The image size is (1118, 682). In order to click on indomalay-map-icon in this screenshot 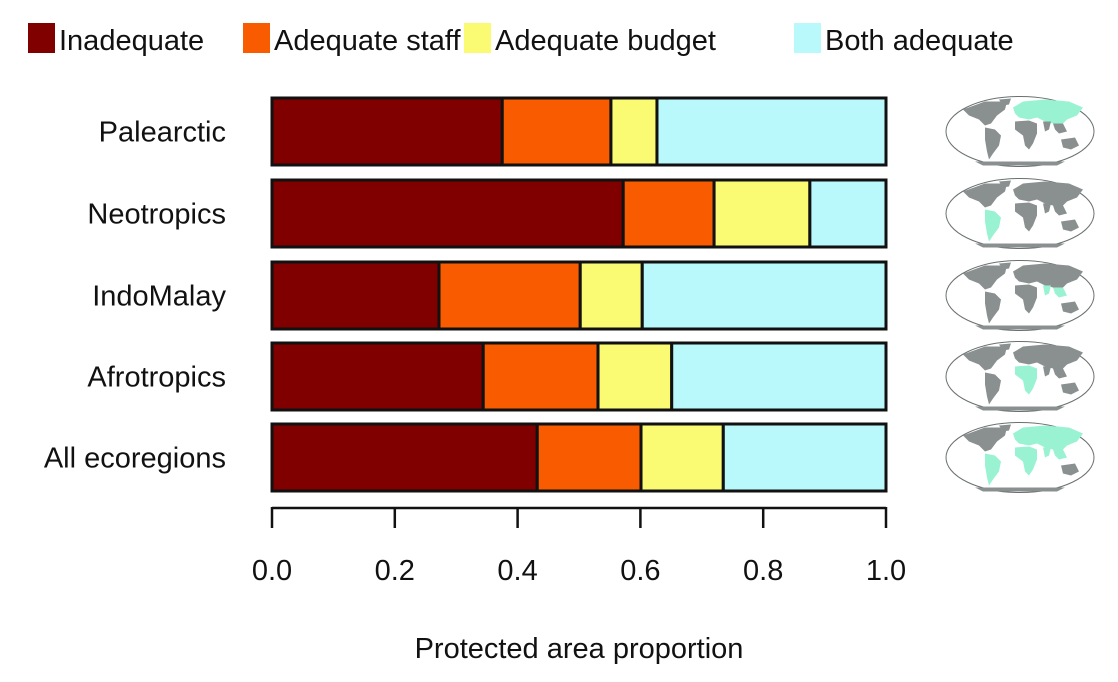, I will do `click(1020, 295)`.